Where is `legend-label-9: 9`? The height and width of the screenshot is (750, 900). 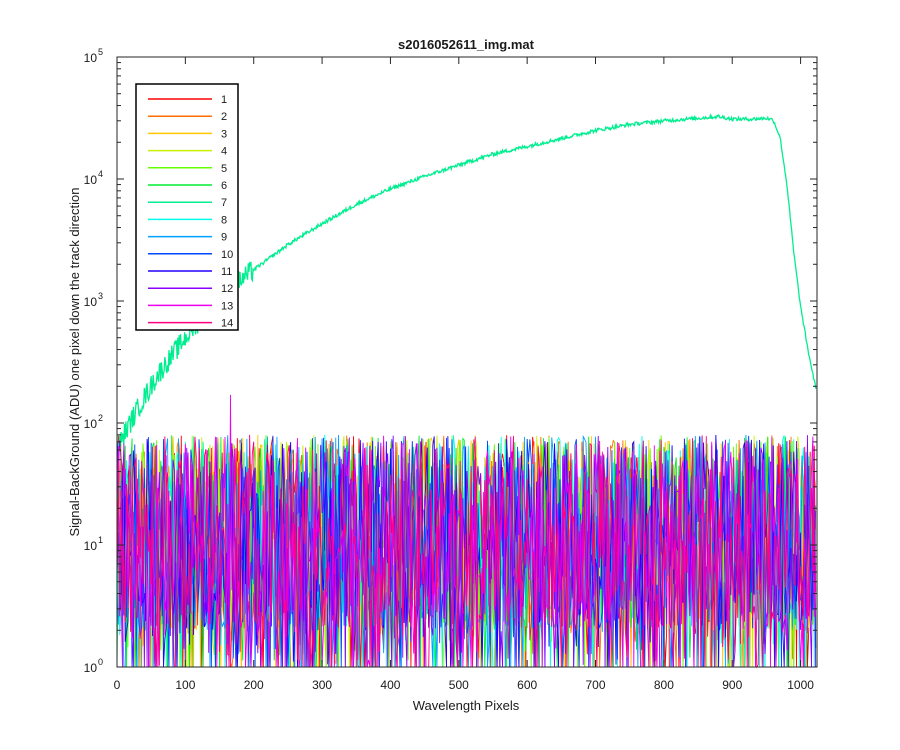
legend-label-9: 9 is located at coordinates (224, 238).